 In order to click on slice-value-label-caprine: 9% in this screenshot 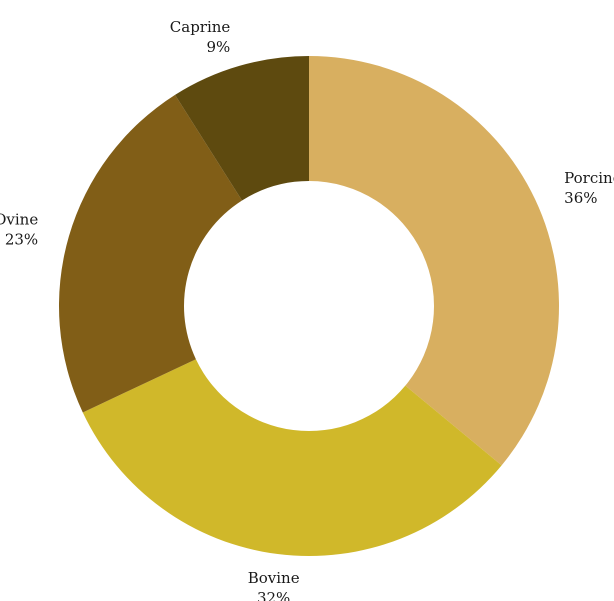, I will do `click(219, 47)`.